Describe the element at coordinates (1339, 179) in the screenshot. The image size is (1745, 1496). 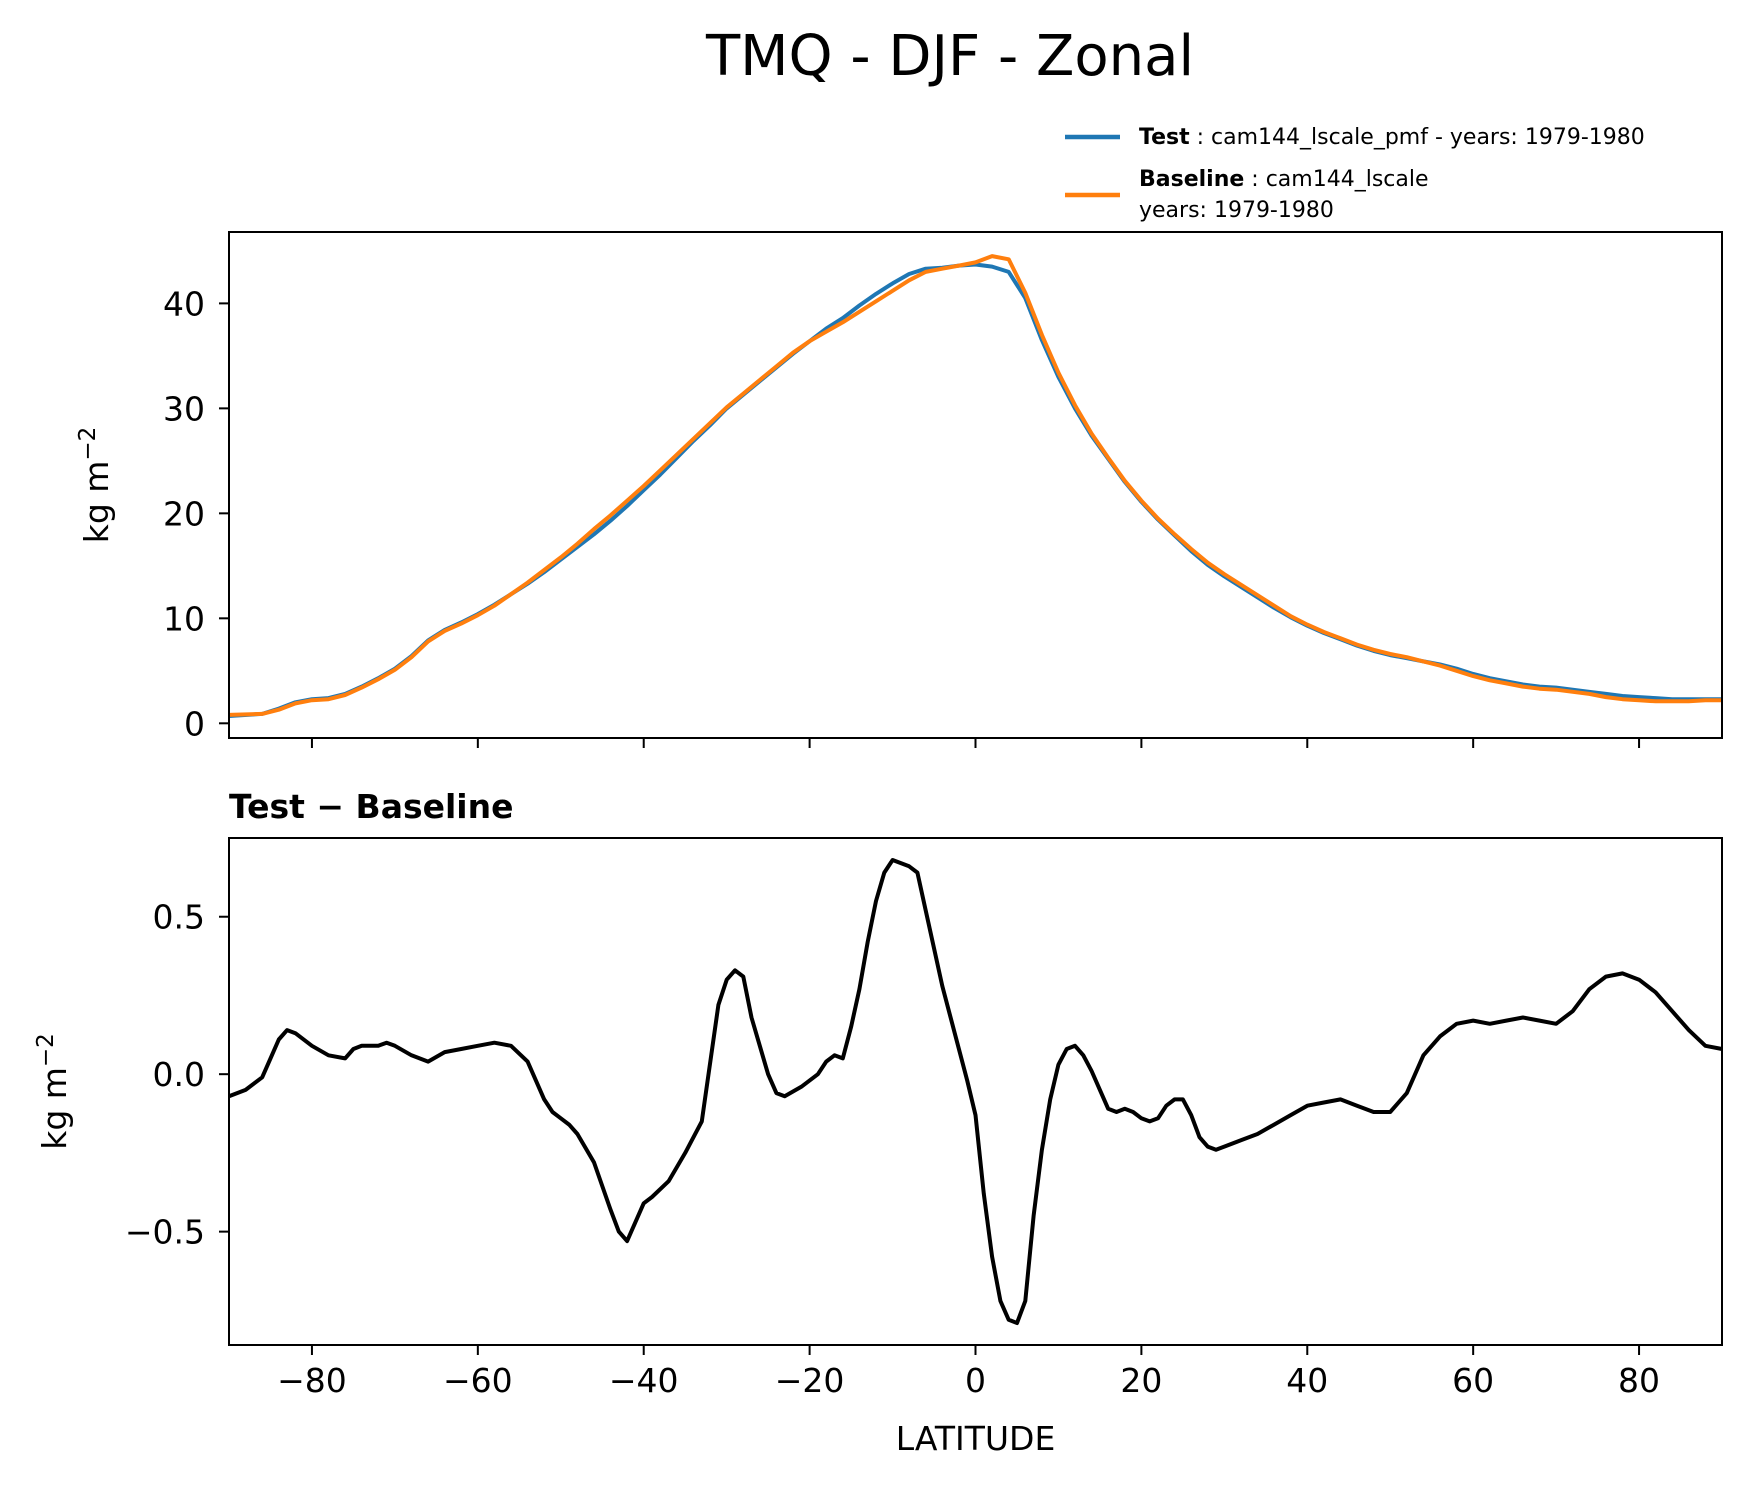
I see `legend-baseline-rest: : cam144_lscale` at that location.